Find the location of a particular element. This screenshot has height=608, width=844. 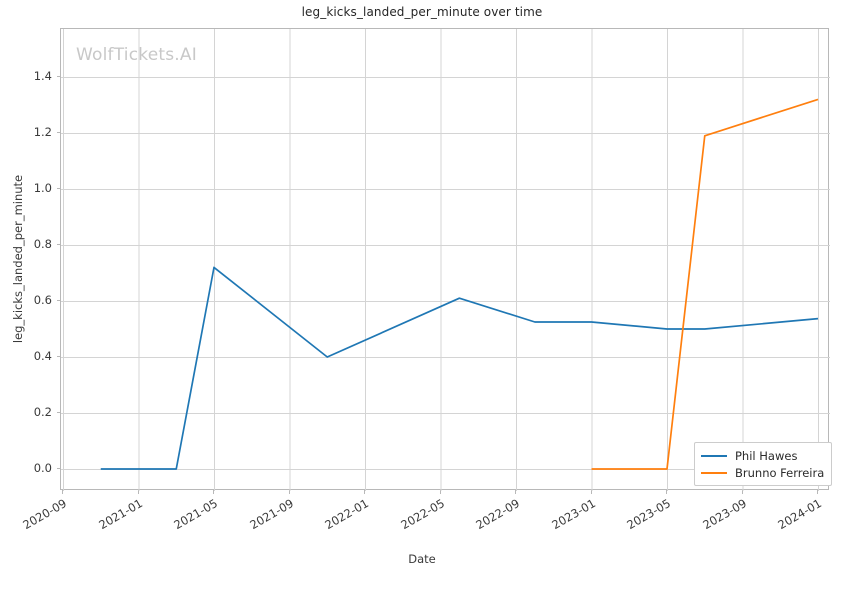

x-axis-label: Date is located at coordinates (422, 559).